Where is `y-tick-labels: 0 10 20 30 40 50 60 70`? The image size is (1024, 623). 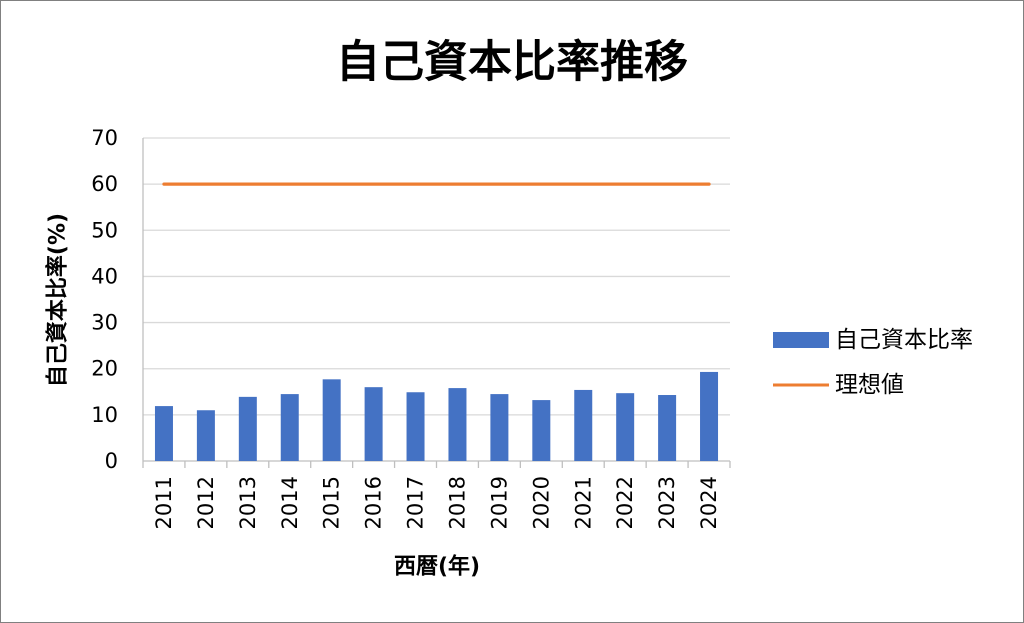
y-tick-labels: 0 10 20 30 40 50 60 70 is located at coordinates (104, 299).